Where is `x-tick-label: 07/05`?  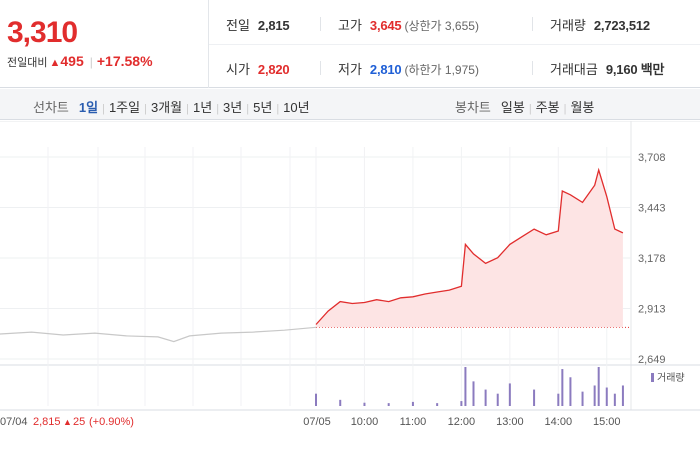 x-tick-label: 07/05 is located at coordinates (317, 422).